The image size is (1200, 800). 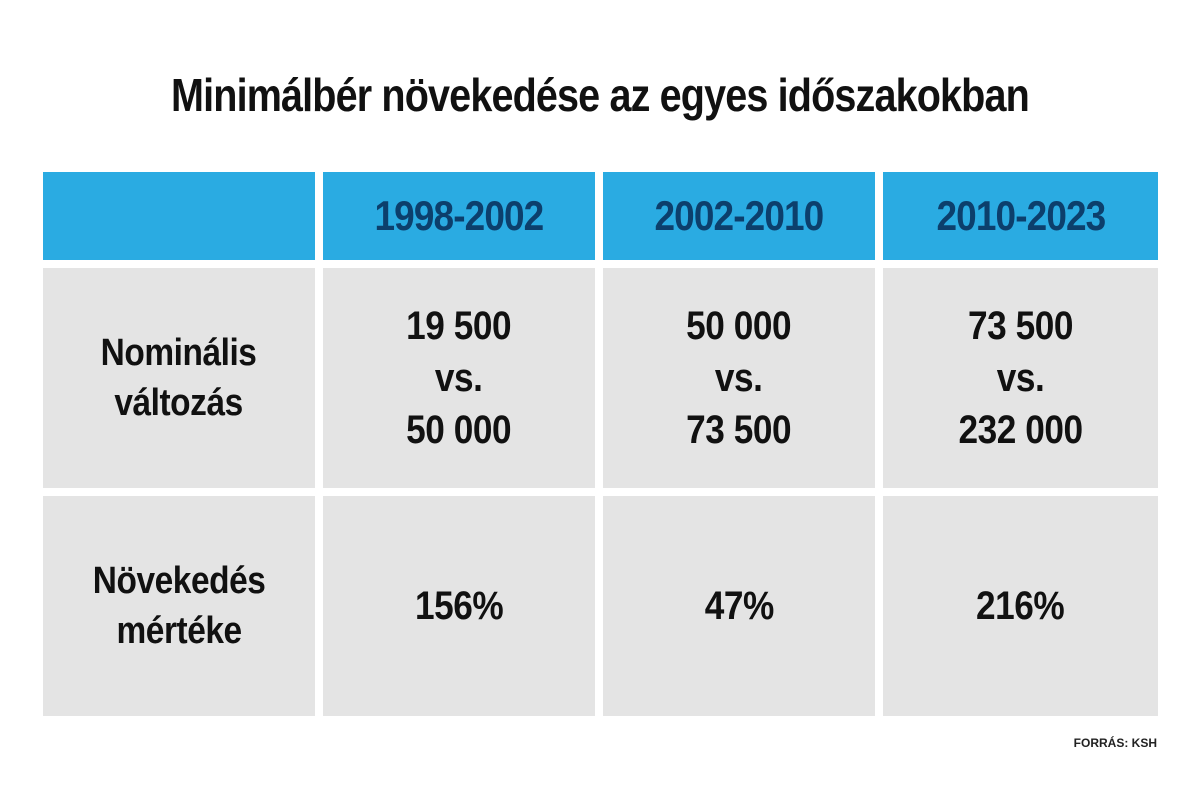 I want to click on header-corner-cell, so click(x=179, y=216).